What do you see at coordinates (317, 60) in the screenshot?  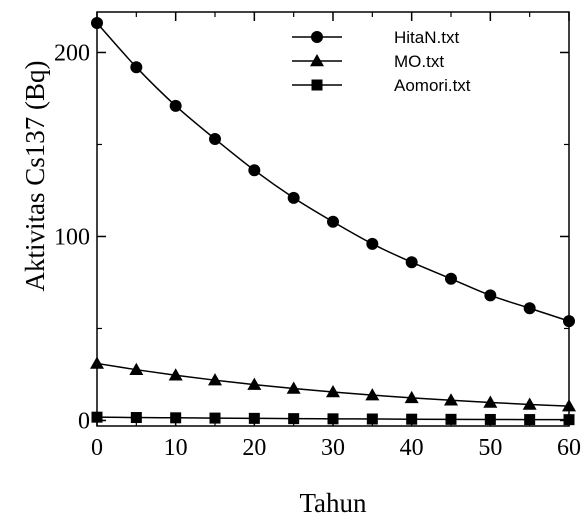 I see `legend-marker-mo` at bounding box center [317, 60].